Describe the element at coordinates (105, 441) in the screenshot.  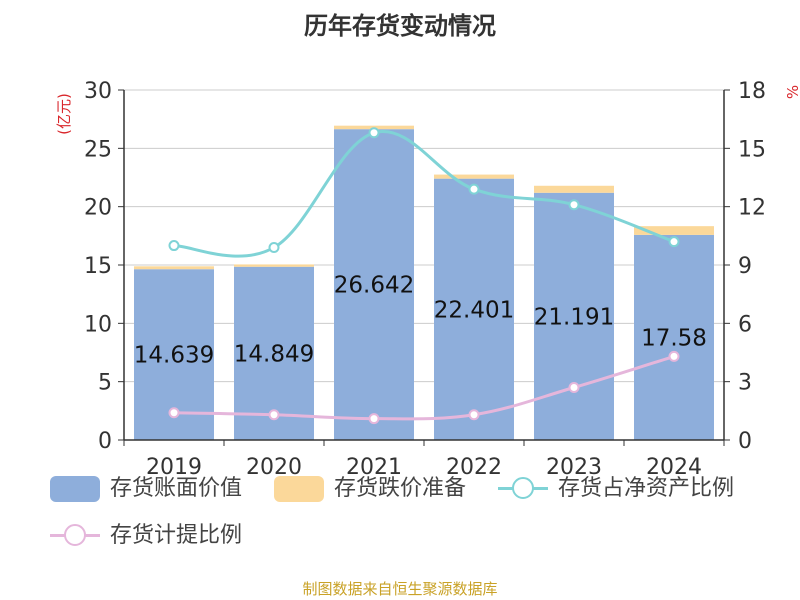
I see `y-left-tick-label: 0` at that location.